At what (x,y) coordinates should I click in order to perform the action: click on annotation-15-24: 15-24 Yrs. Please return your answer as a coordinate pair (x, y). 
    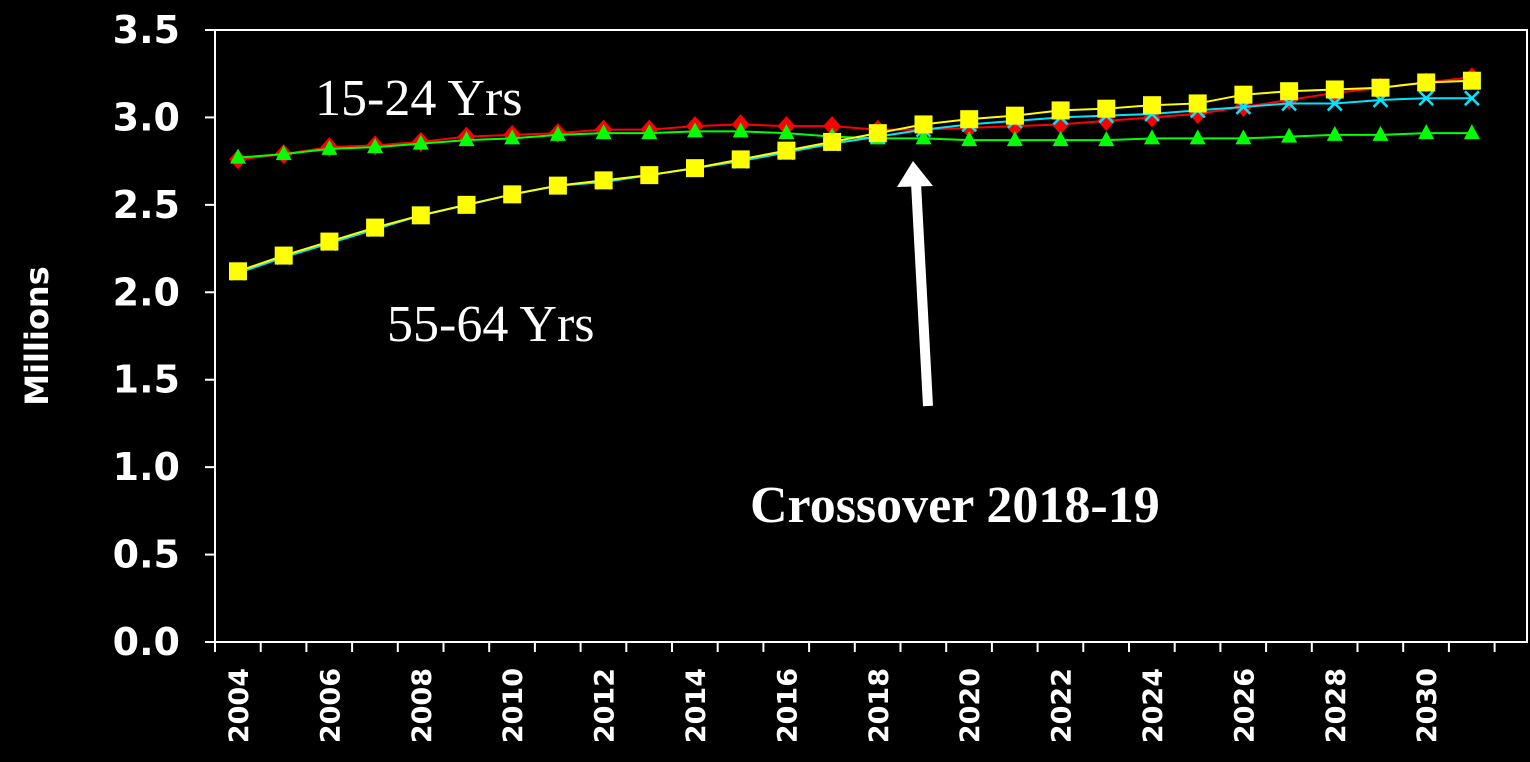
    Looking at the image, I should click on (419, 98).